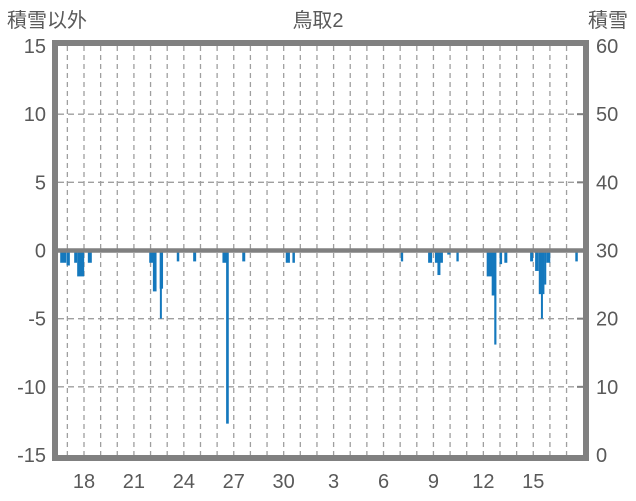  What do you see at coordinates (284, 482) in the screenshot?
I see `x-tick-label: 30` at bounding box center [284, 482].